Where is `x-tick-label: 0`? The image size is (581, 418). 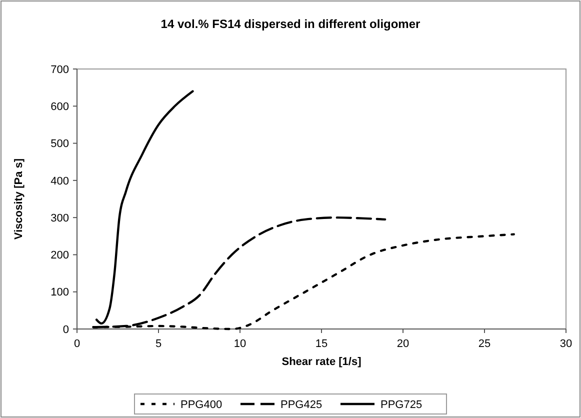 x-tick-label: 0 is located at coordinates (77, 344).